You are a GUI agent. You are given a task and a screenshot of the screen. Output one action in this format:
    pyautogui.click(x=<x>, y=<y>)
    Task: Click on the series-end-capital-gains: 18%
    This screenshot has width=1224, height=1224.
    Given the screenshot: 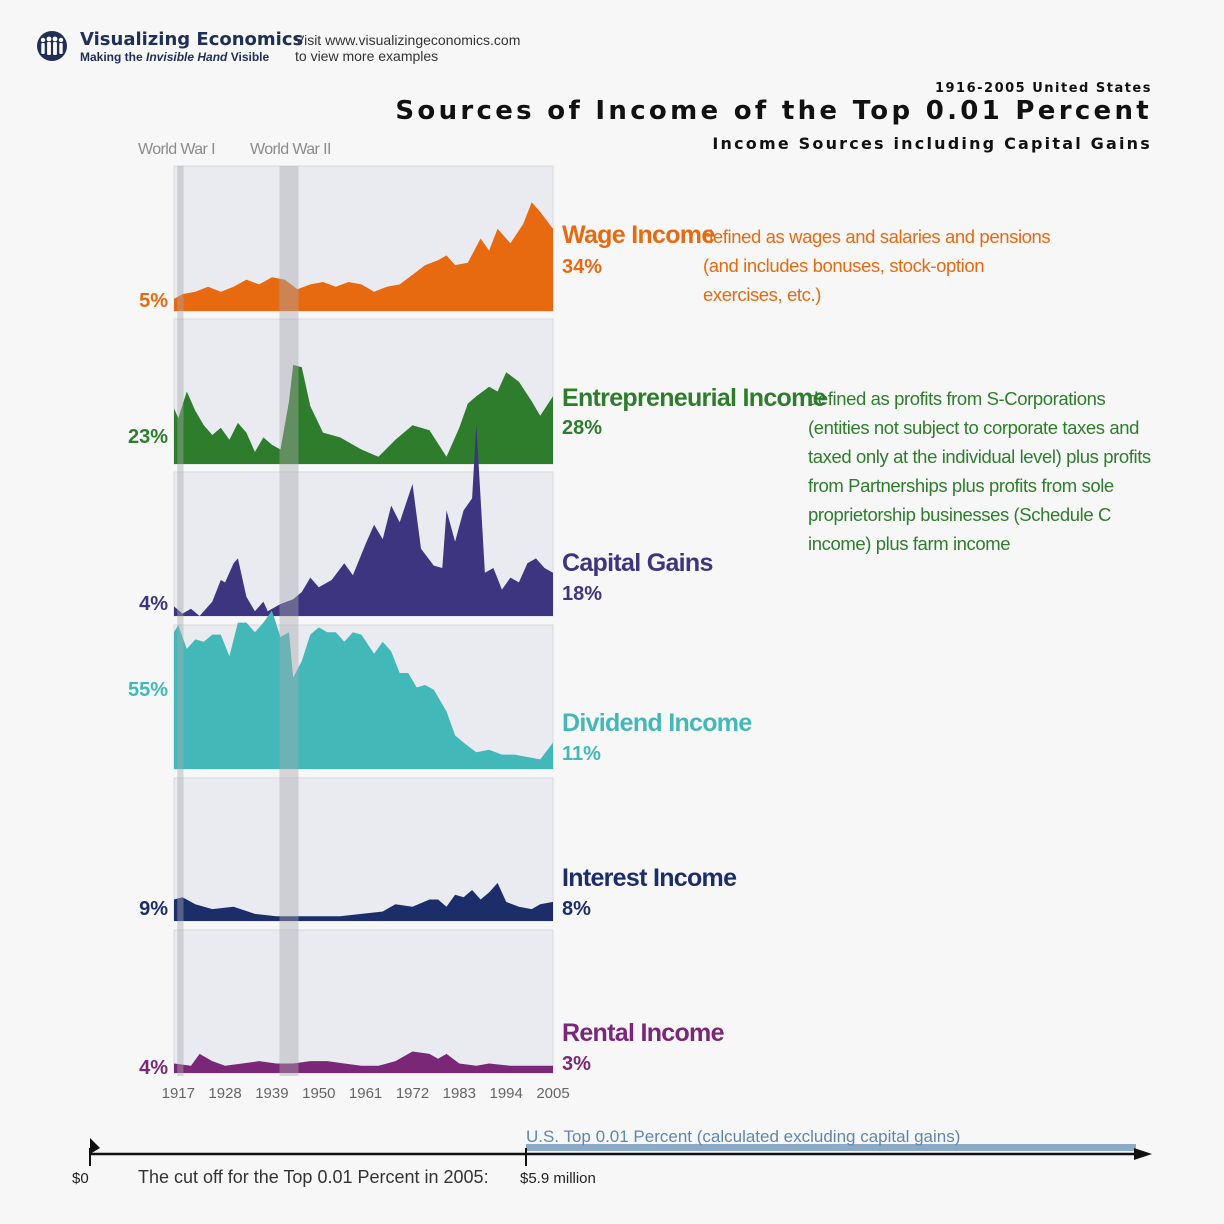 What is the action you would take?
    pyautogui.click(x=582, y=594)
    